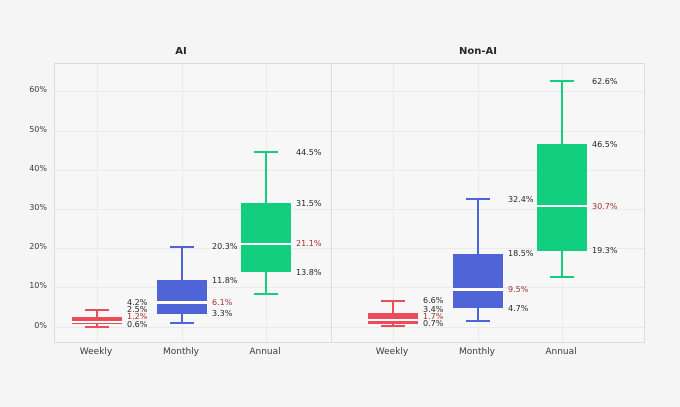 The height and width of the screenshot is (407, 680). Describe the element at coordinates (266, 152) in the screenshot. I see `ai-annual-whisker-cap-top` at that location.